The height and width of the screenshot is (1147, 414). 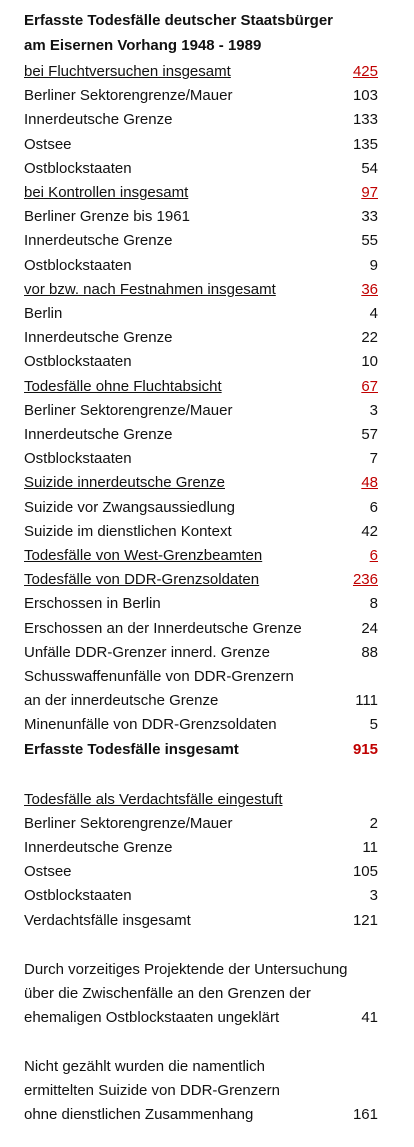 I want to click on row-value: 9, so click(x=373, y=265).